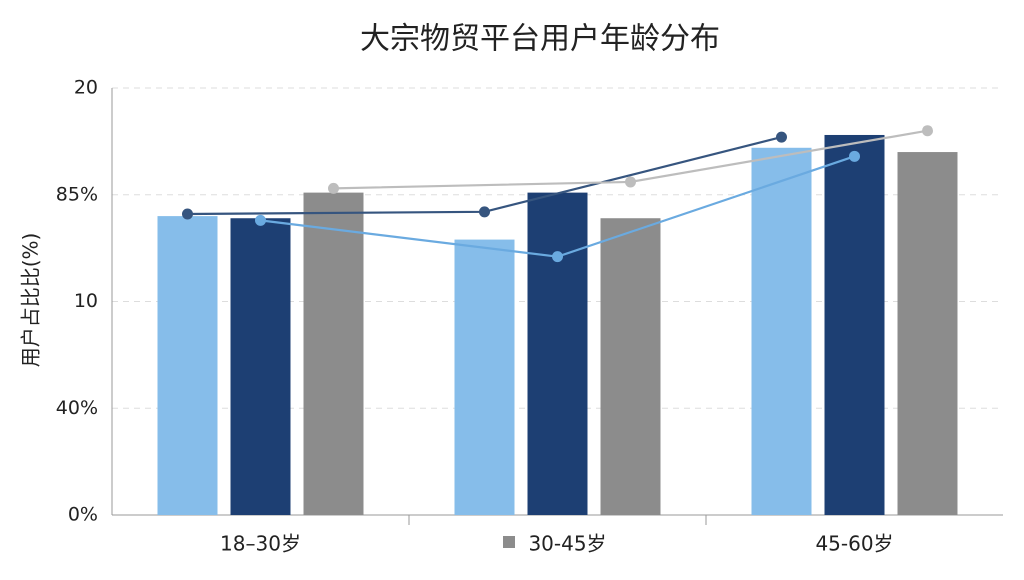 The height and width of the screenshot is (580, 1024). What do you see at coordinates (567, 544) in the screenshot?
I see `x-tick-label: 30-45岁` at bounding box center [567, 544].